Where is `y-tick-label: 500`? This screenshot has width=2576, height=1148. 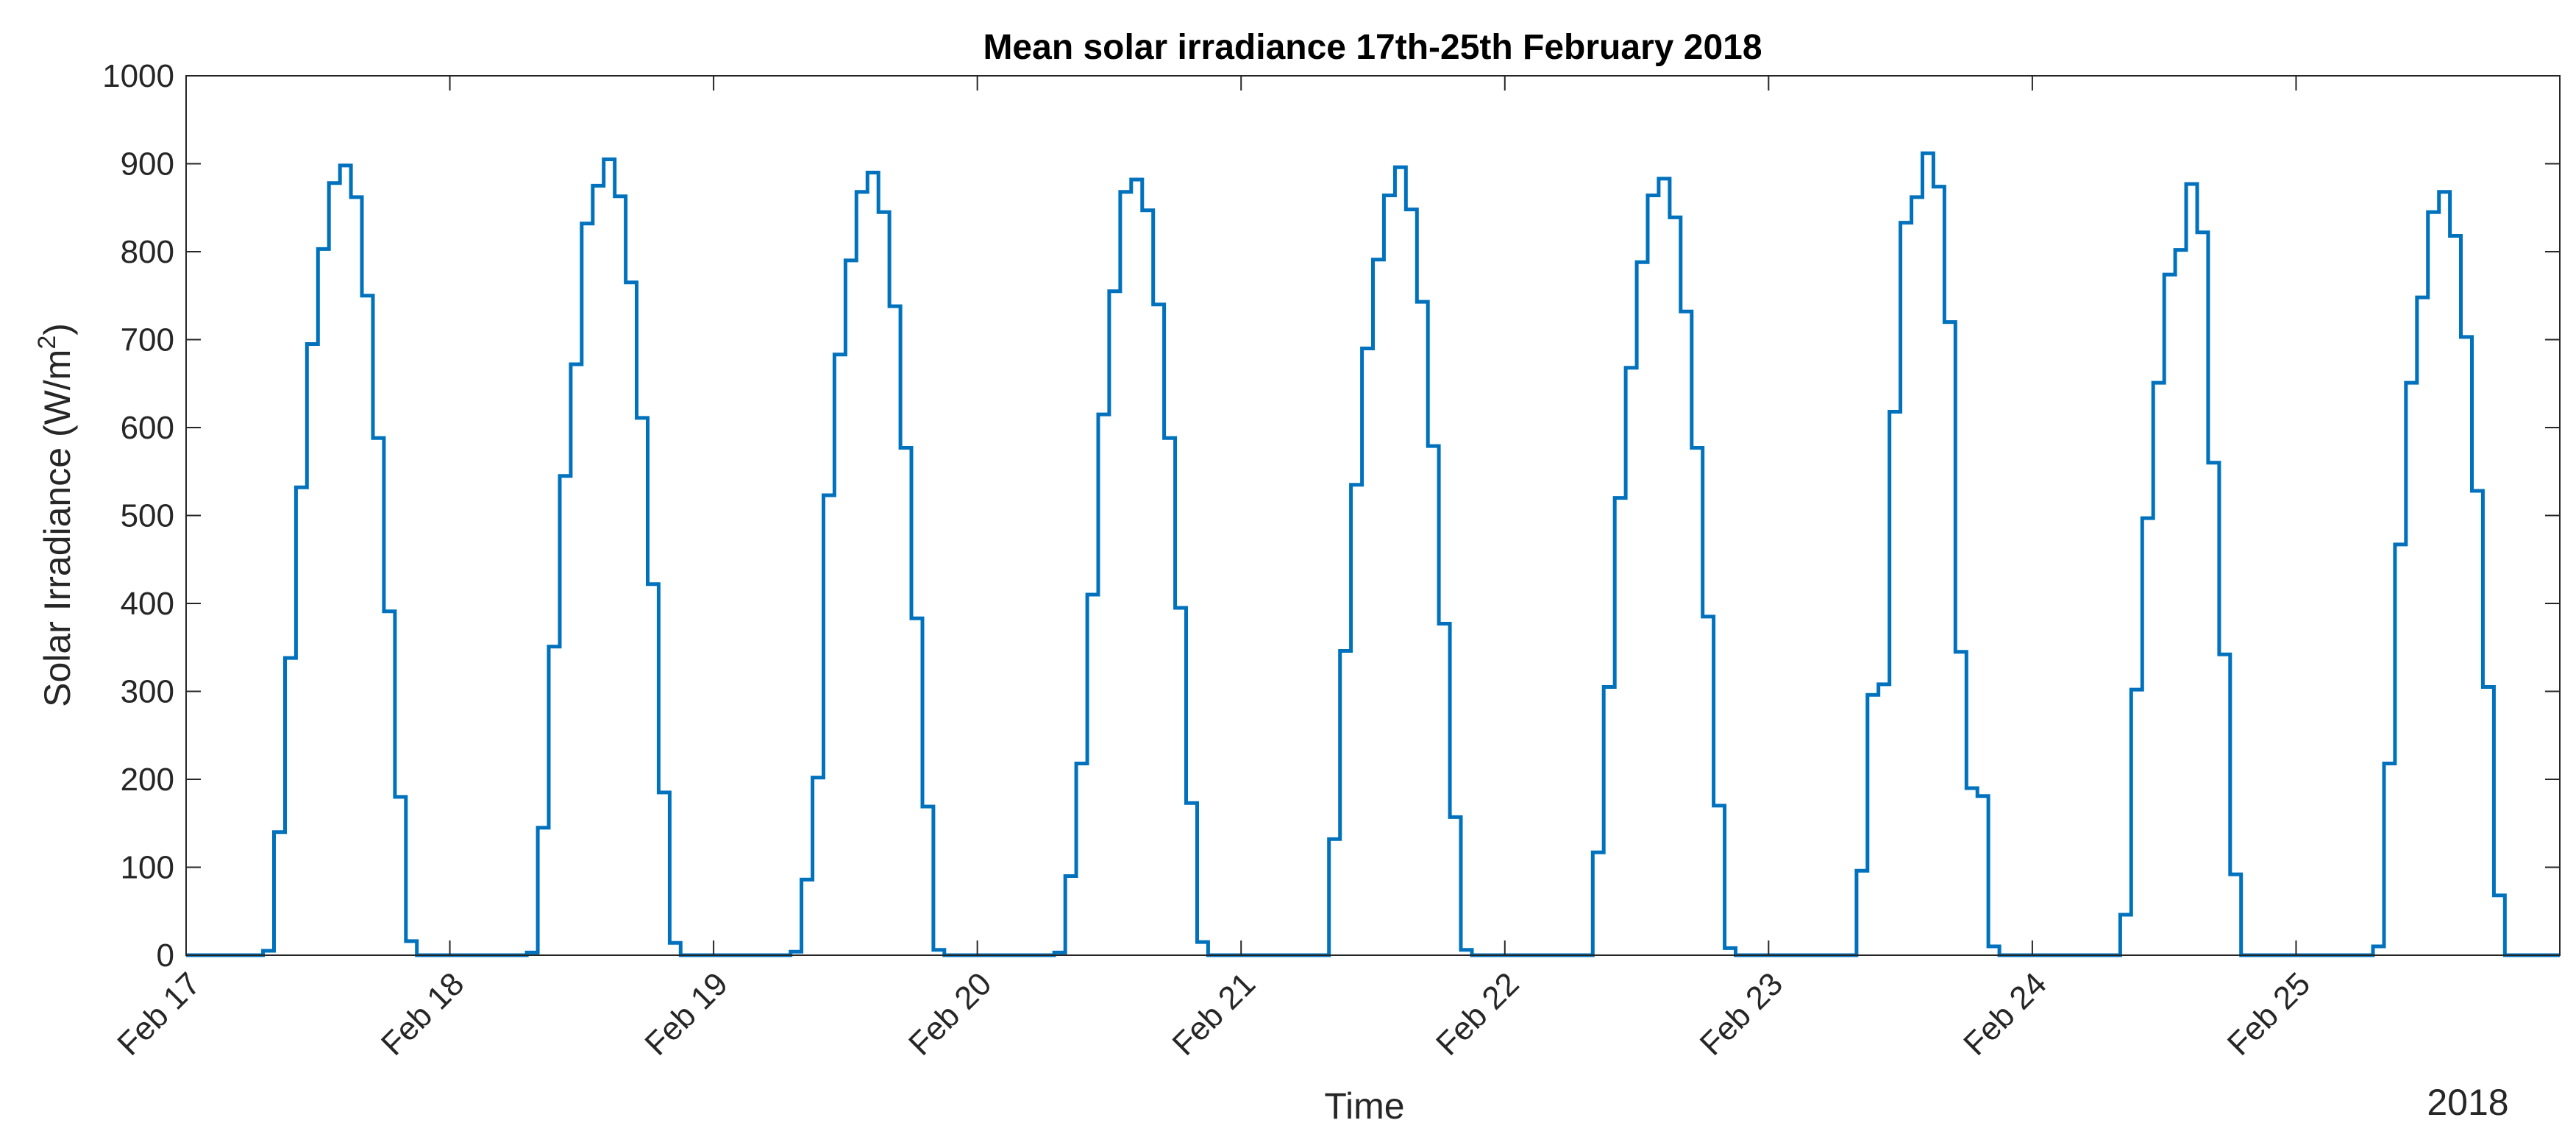
y-tick-label: 500 is located at coordinates (147, 516).